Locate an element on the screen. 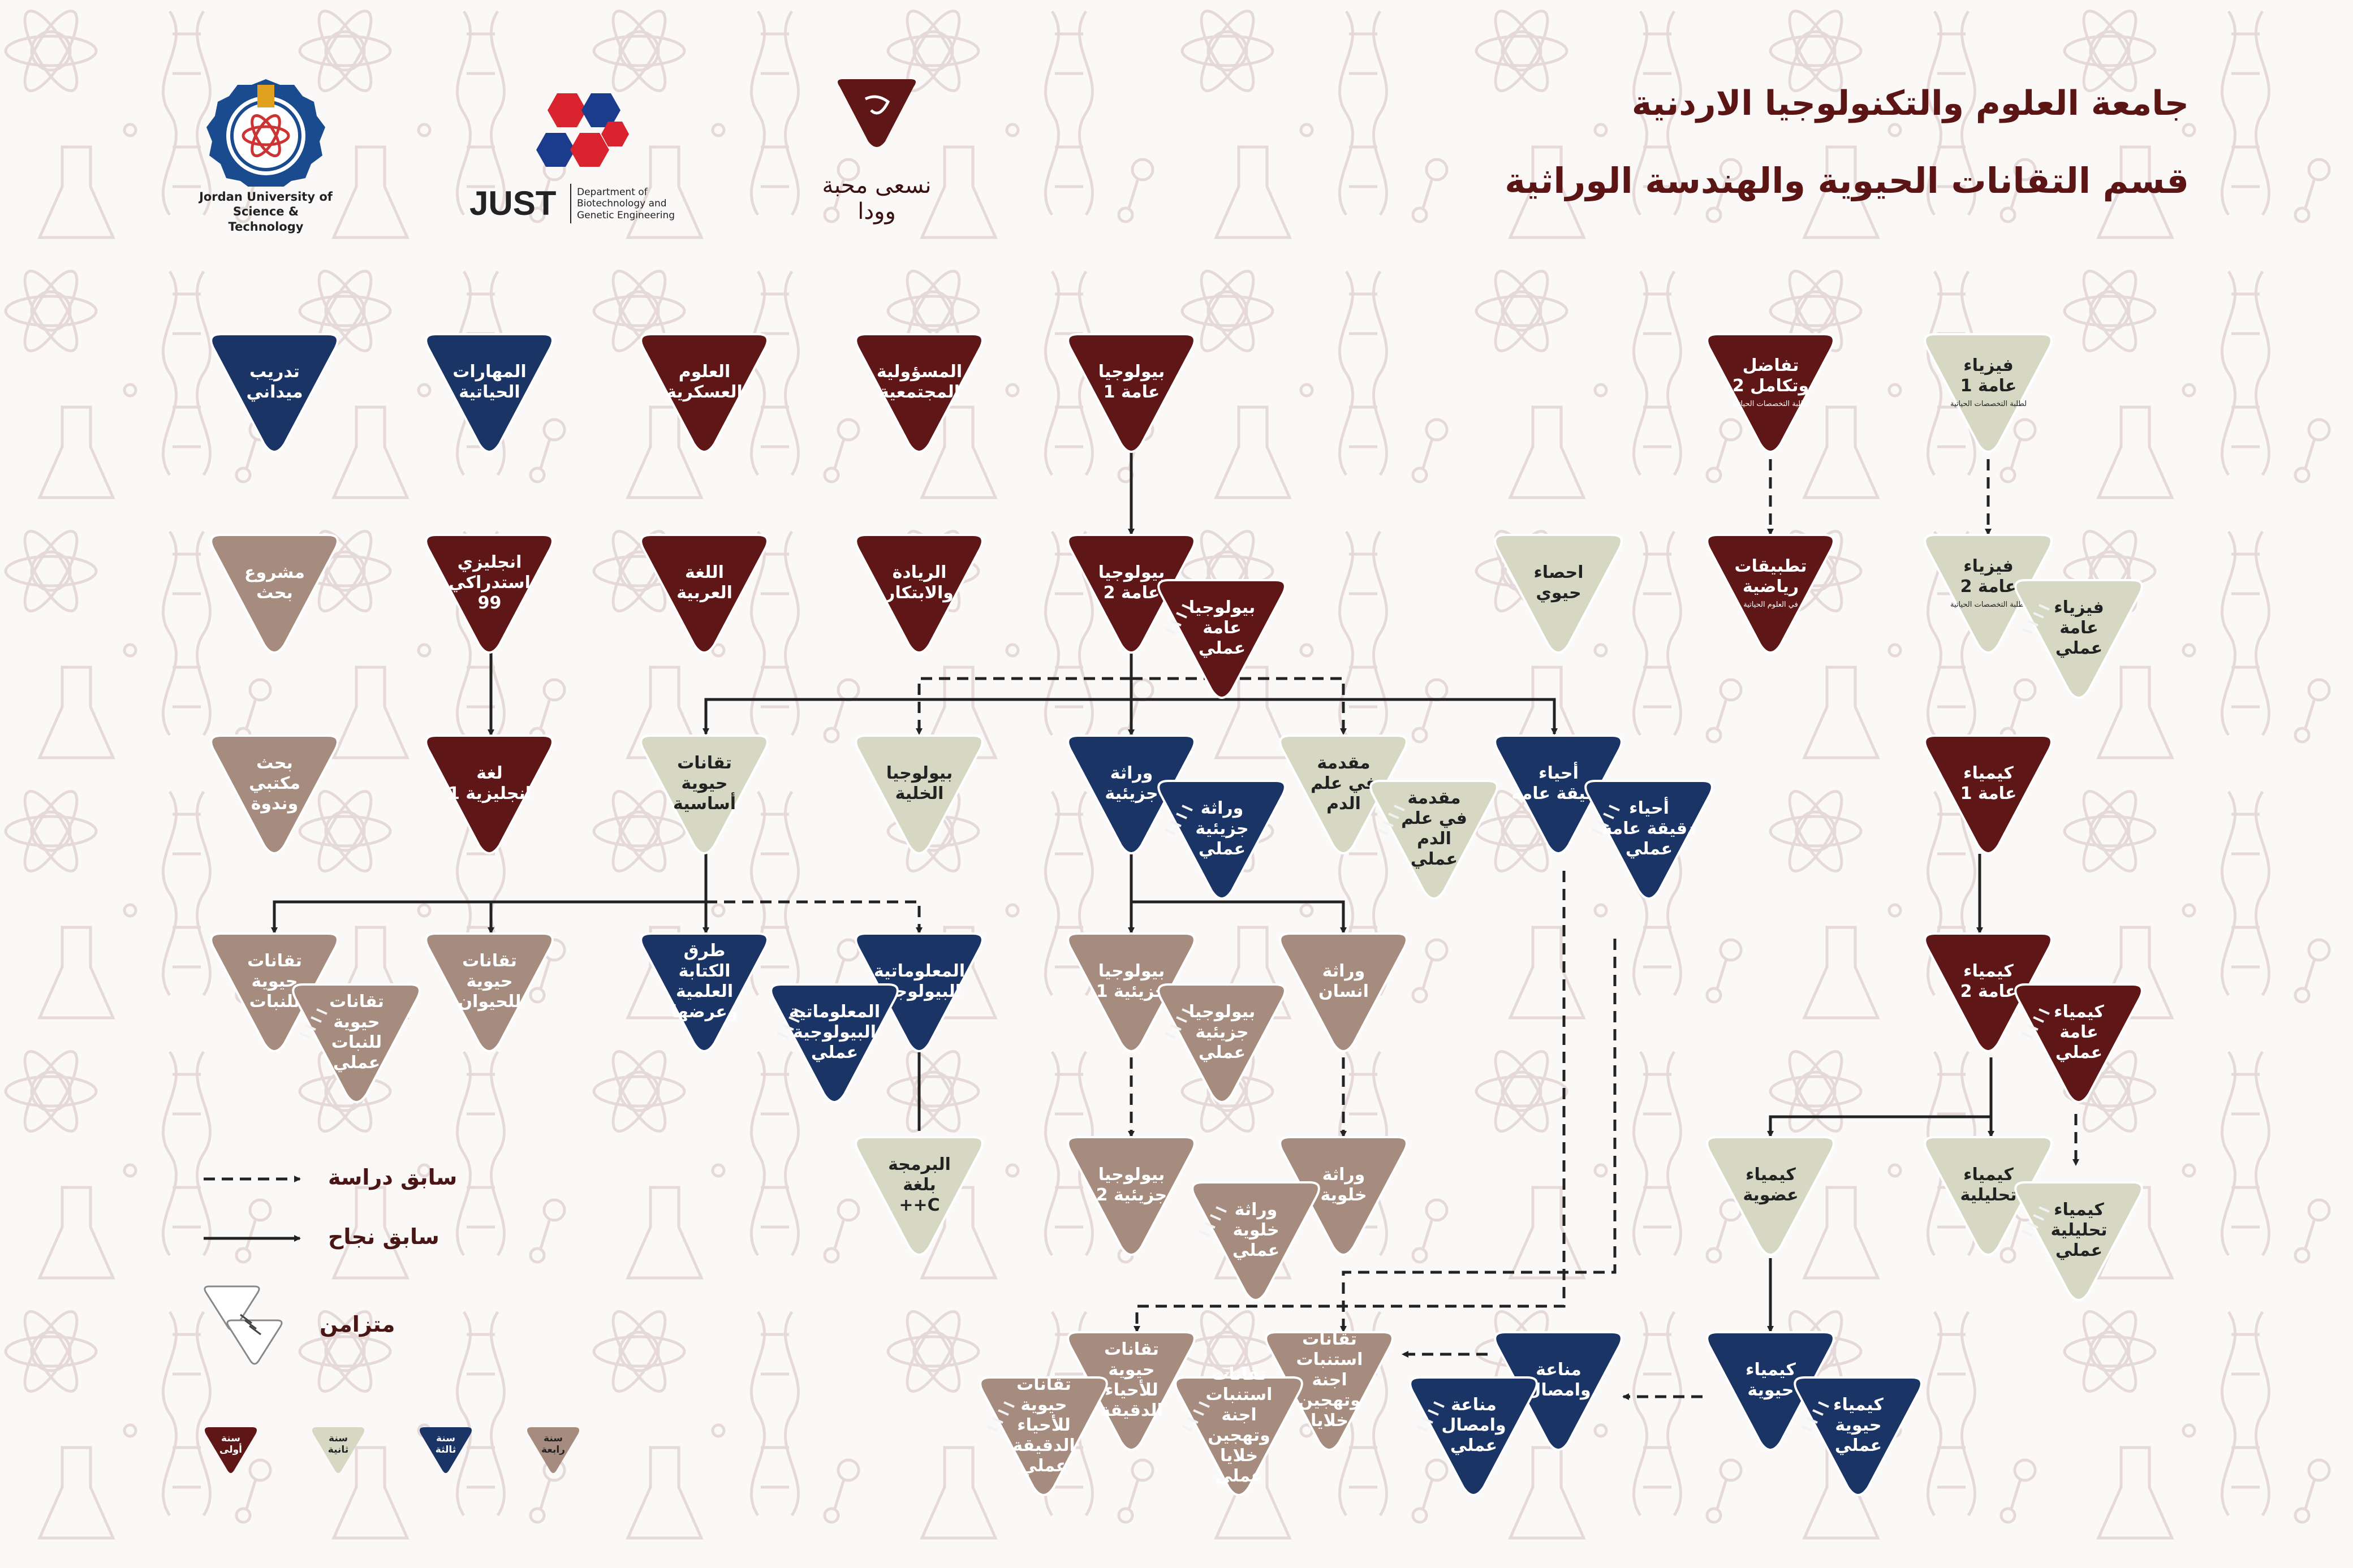 Image resolution: width=2353 pixels, height=1568 pixels. connector-micro-imm2 is located at coordinates (1479, 1136).